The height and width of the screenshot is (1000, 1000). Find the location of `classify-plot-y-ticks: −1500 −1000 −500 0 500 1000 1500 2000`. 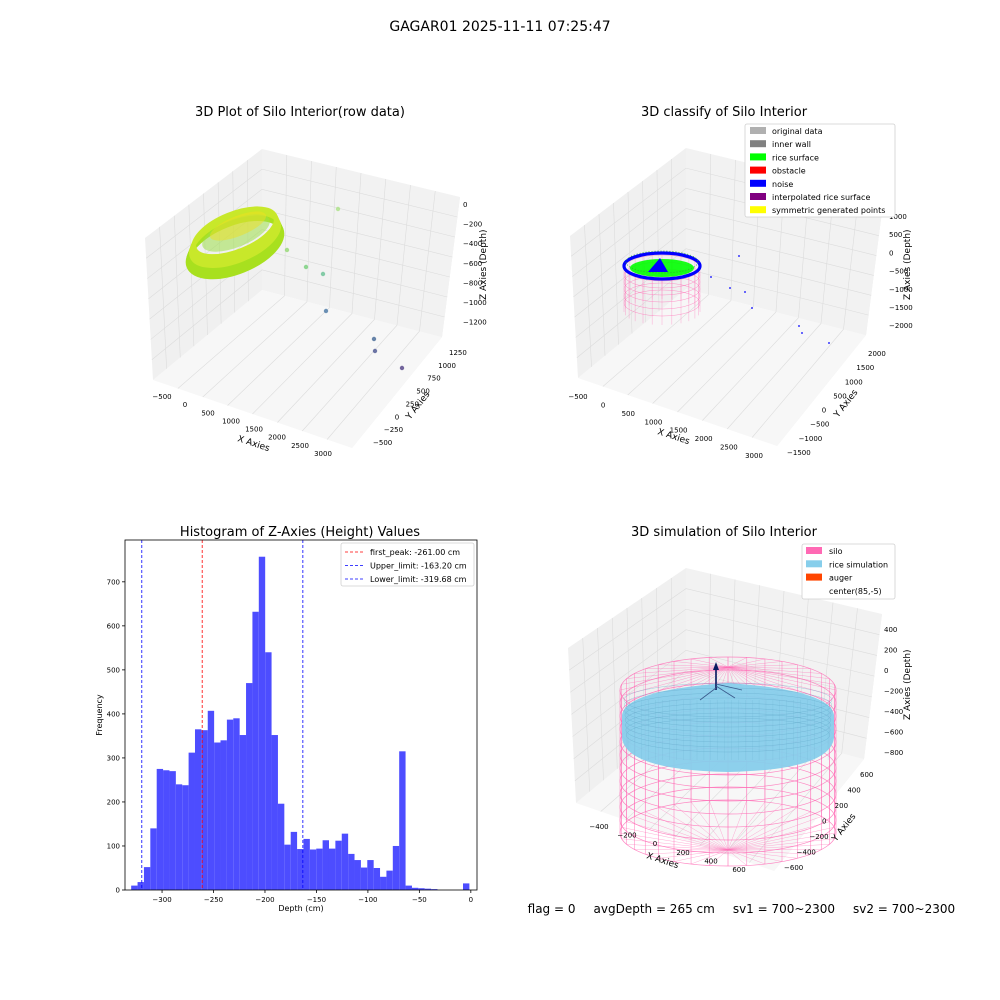

classify-plot-y-ticks: −1500 −1000 −500 0 500 1000 1500 2000 is located at coordinates (836, 403).